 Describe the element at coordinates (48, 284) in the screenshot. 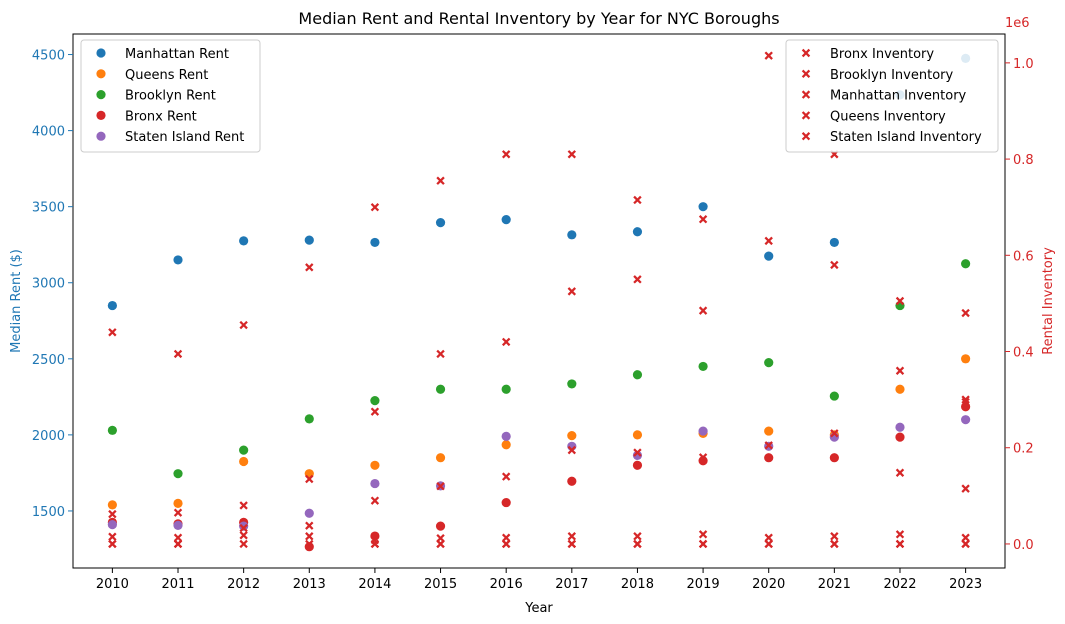

I see `y-left-tick-label: 3000` at that location.